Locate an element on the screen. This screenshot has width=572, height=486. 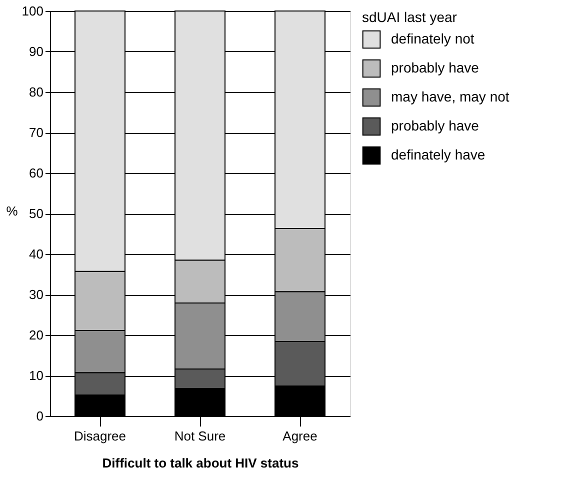
y-tick-label: 50 is located at coordinates (36, 213).